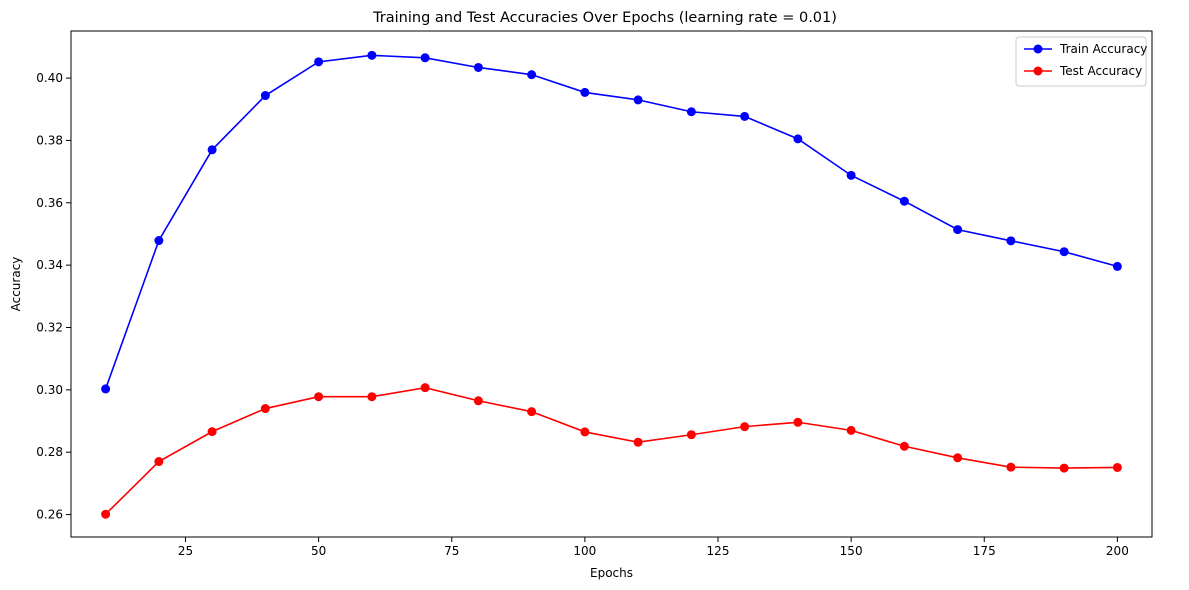 This screenshot has height=590, width=1189. Describe the element at coordinates (49, 452) in the screenshot. I see `y-tick-label: 0.28` at that location.